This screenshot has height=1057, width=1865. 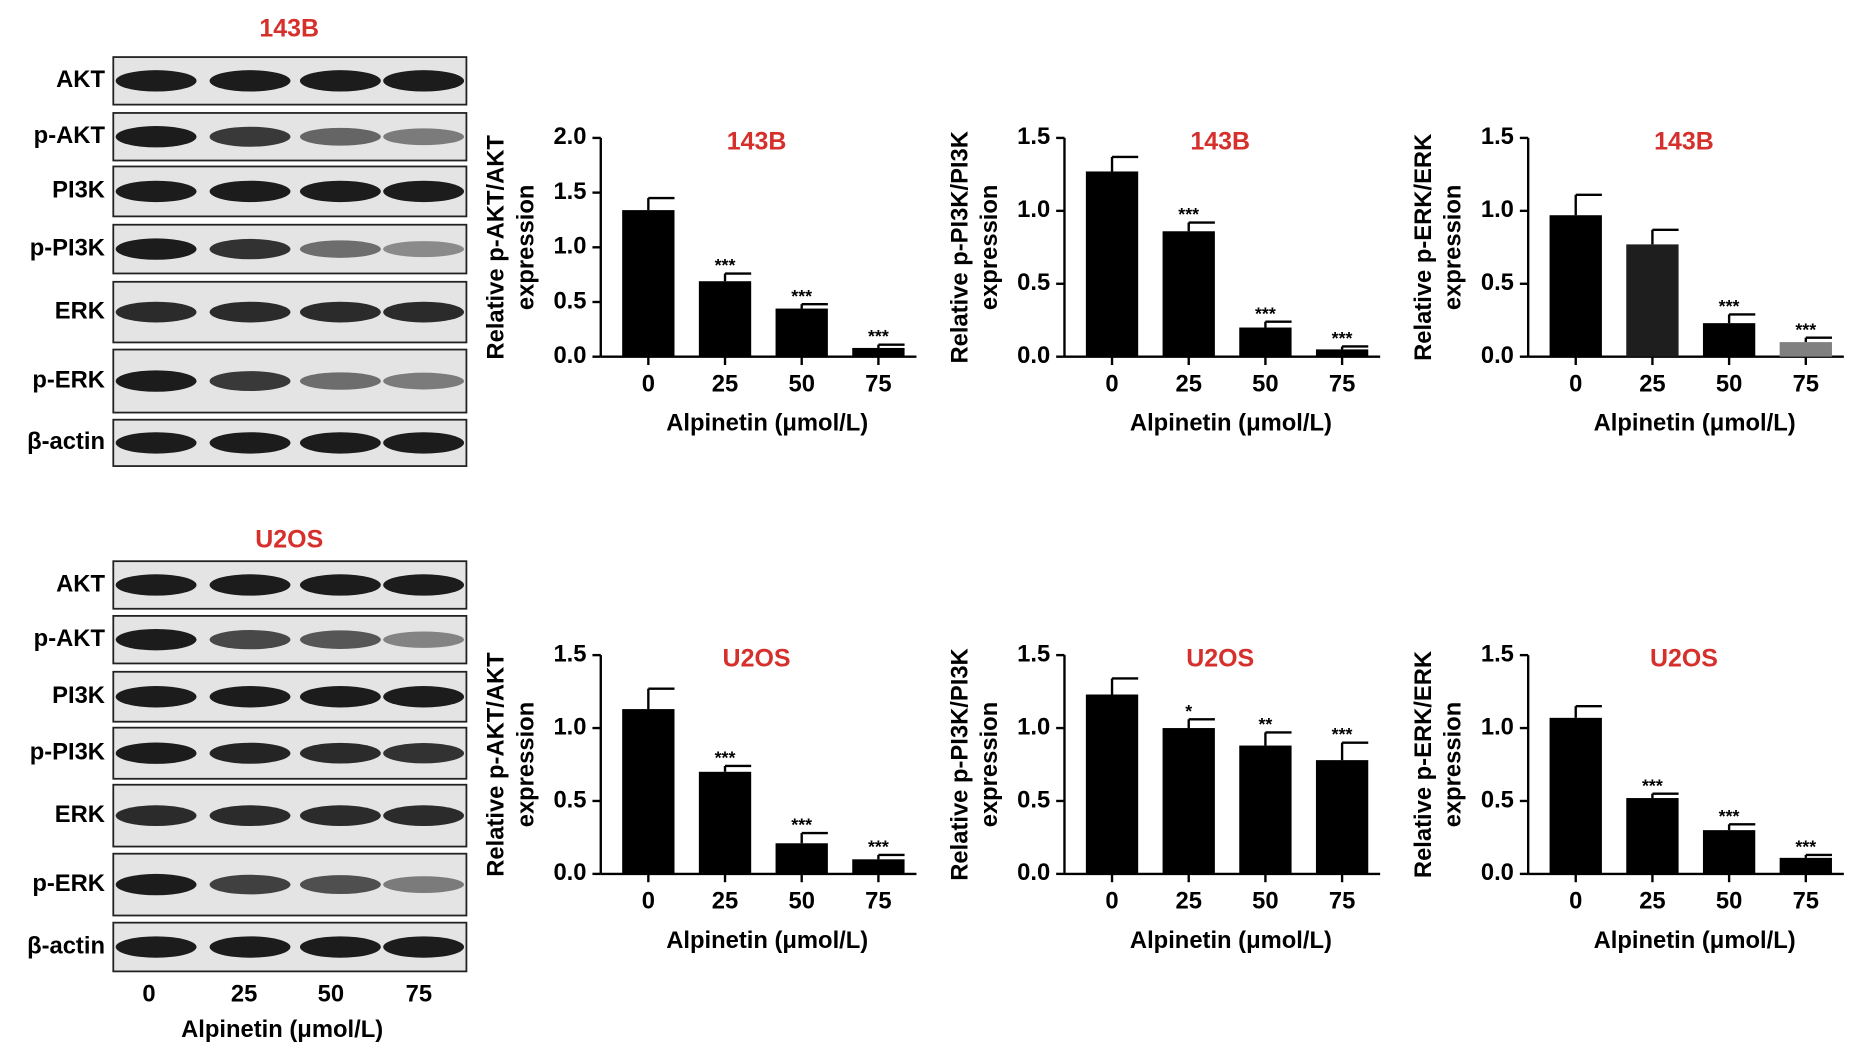 I want to click on chart-title: 143B, so click(x=1220, y=141).